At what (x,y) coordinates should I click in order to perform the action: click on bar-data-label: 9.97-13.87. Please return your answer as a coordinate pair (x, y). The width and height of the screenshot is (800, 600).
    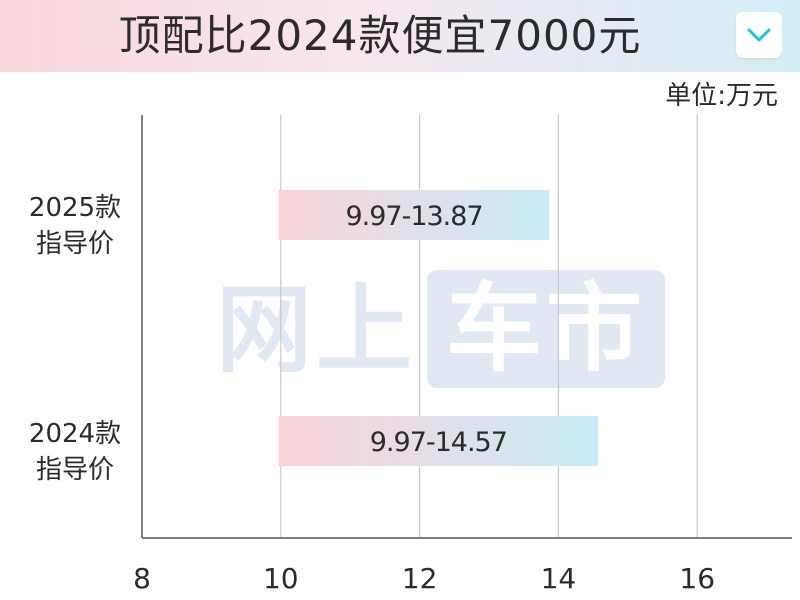
    Looking at the image, I should click on (413, 216).